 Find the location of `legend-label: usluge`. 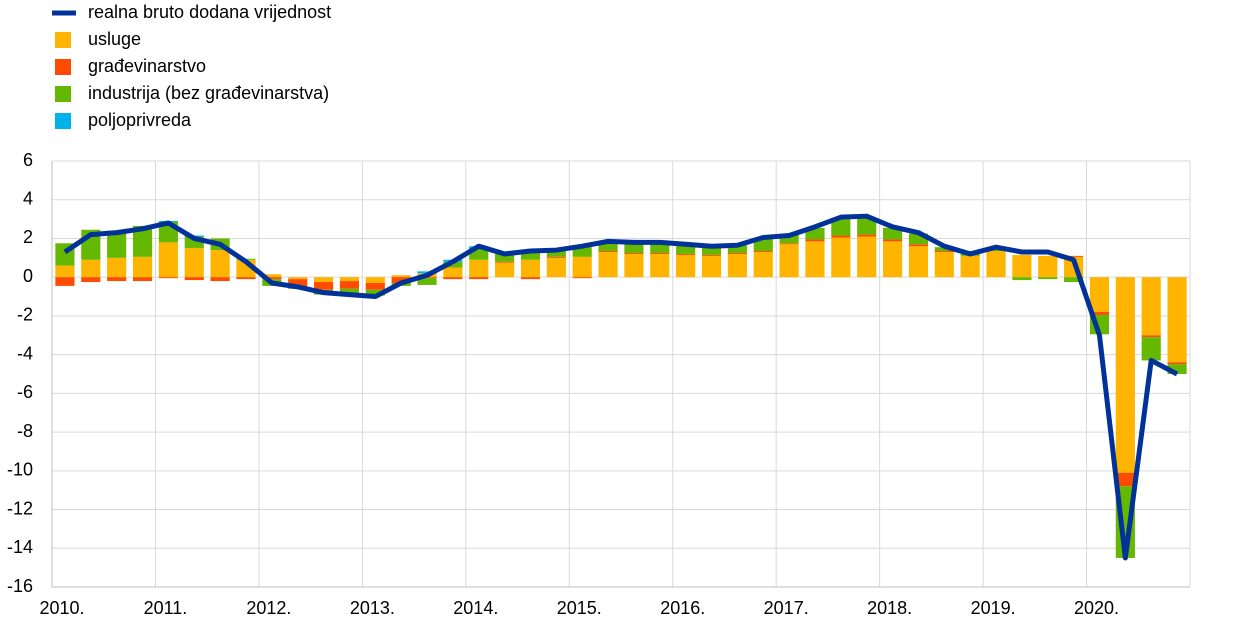

legend-label: usluge is located at coordinates (114, 39).